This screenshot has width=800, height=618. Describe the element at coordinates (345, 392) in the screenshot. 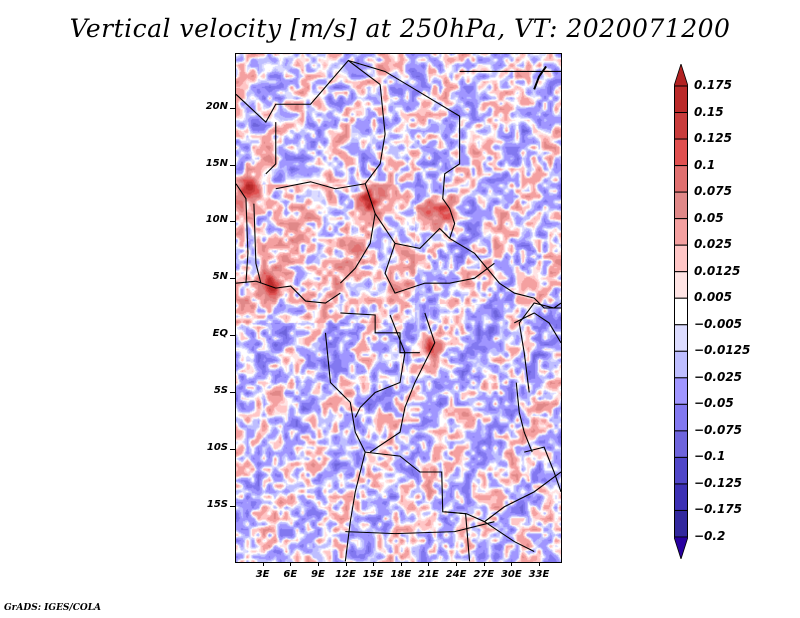

I see `border-coast-west` at that location.